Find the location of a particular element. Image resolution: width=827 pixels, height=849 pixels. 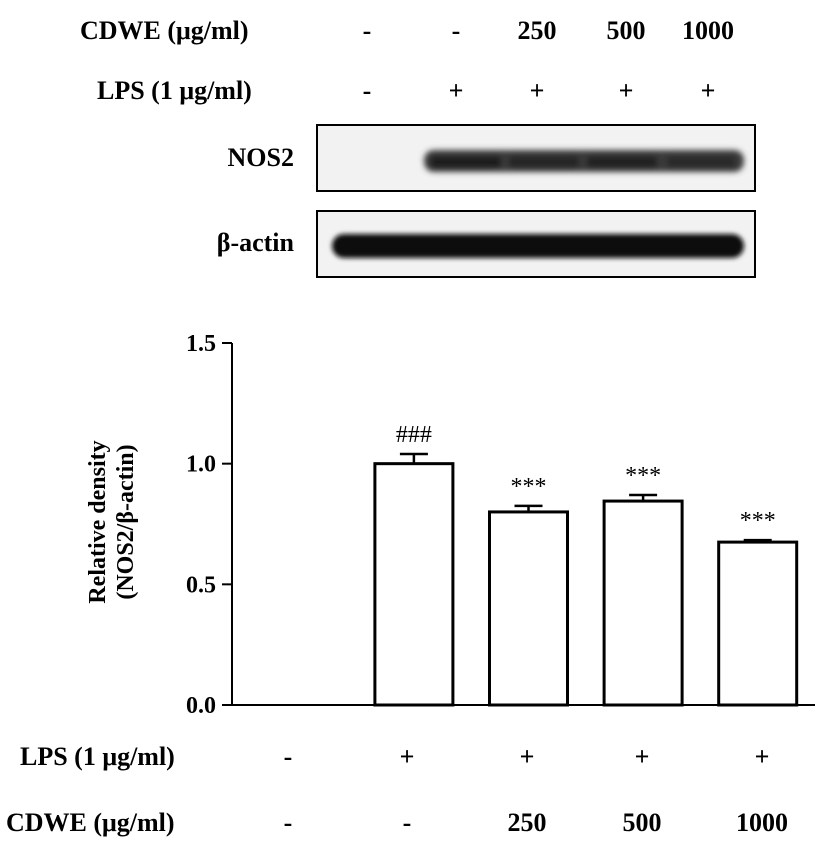

beta-actin-blot-panel is located at coordinates (536, 244).